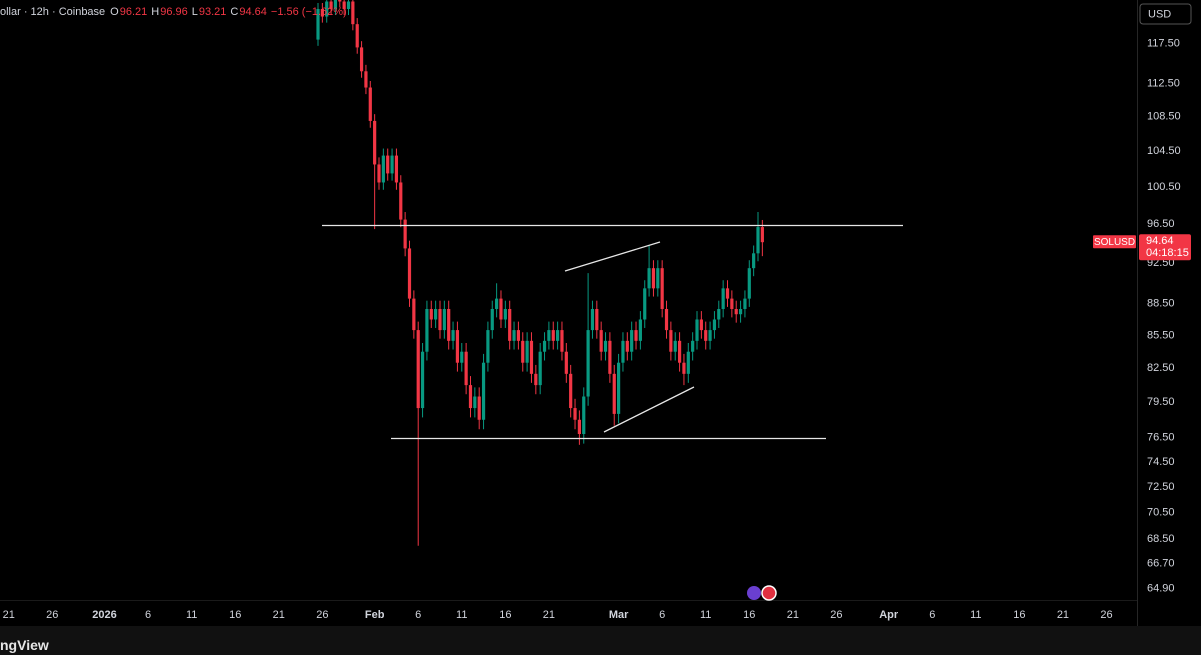  What do you see at coordinates (155, 12) in the screenshot?
I see `ohlc-label: H` at bounding box center [155, 12].